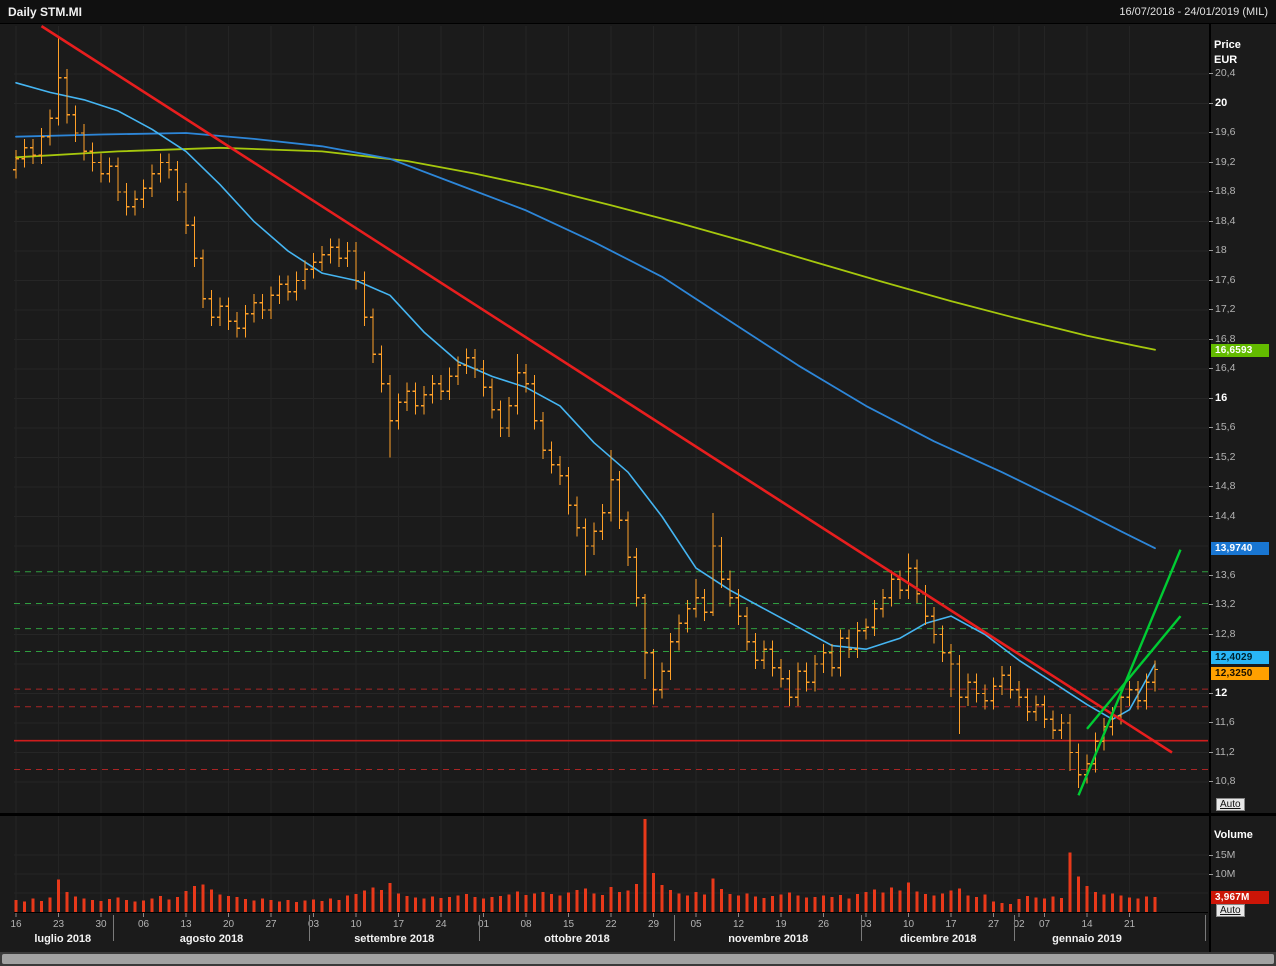 Image resolution: width=1276 pixels, height=966 pixels. I want to click on ma-mid-value-badge: 13,9740, so click(1240, 548).